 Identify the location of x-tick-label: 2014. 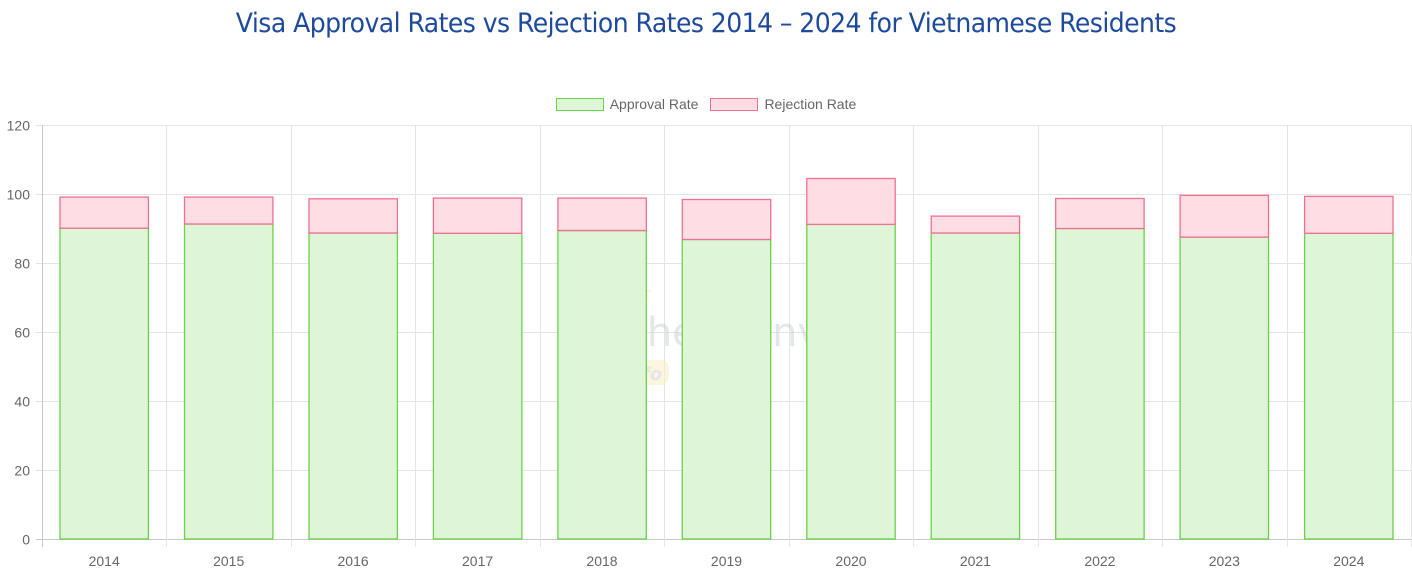
(104, 561).